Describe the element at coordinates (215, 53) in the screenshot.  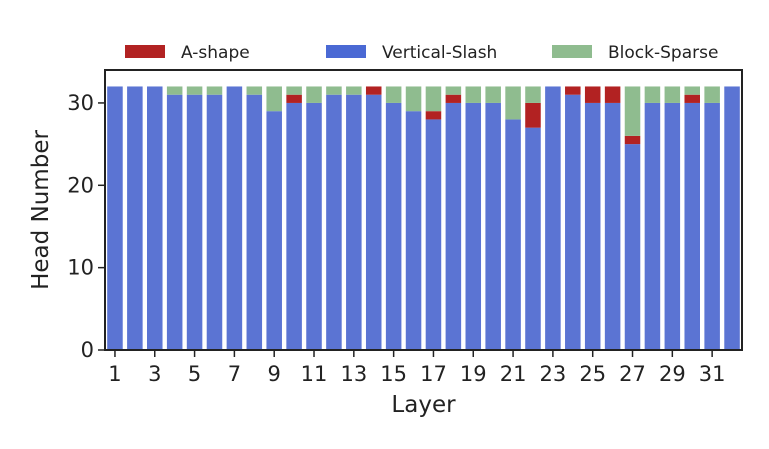
I see `legend-label-a-shape: A-shape` at that location.